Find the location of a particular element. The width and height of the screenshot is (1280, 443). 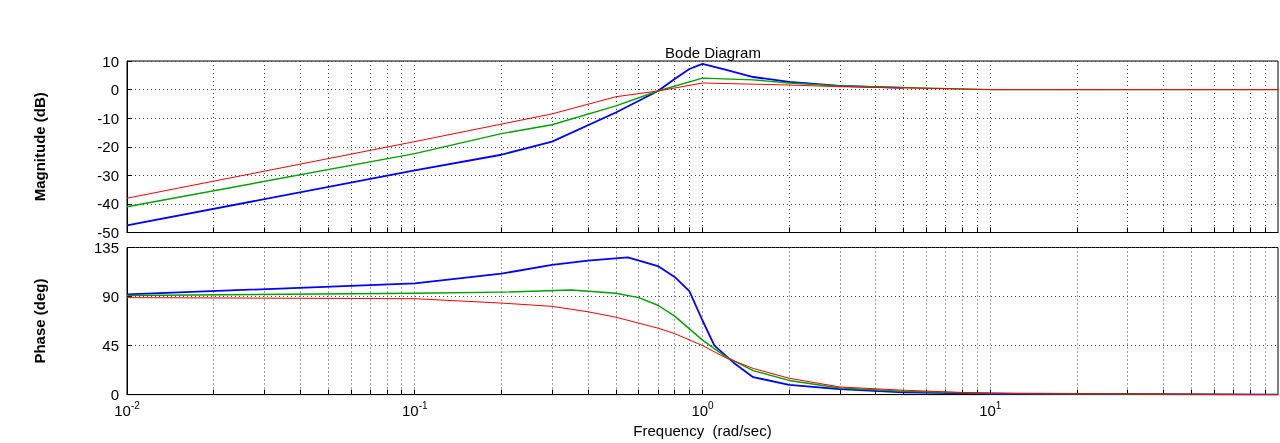

y-tick-label: 90 is located at coordinates (110, 297).